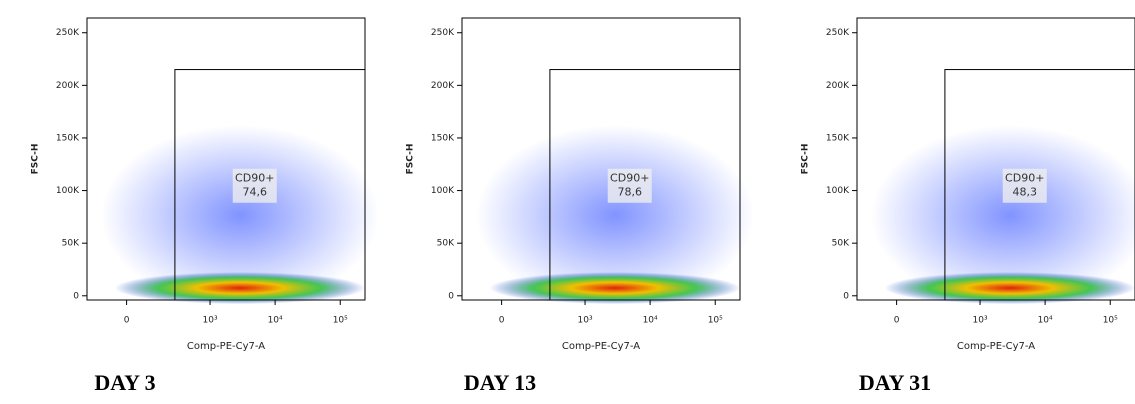  Describe the element at coordinates (124, 382) in the screenshot. I see `panel-title: DAY 3` at that location.